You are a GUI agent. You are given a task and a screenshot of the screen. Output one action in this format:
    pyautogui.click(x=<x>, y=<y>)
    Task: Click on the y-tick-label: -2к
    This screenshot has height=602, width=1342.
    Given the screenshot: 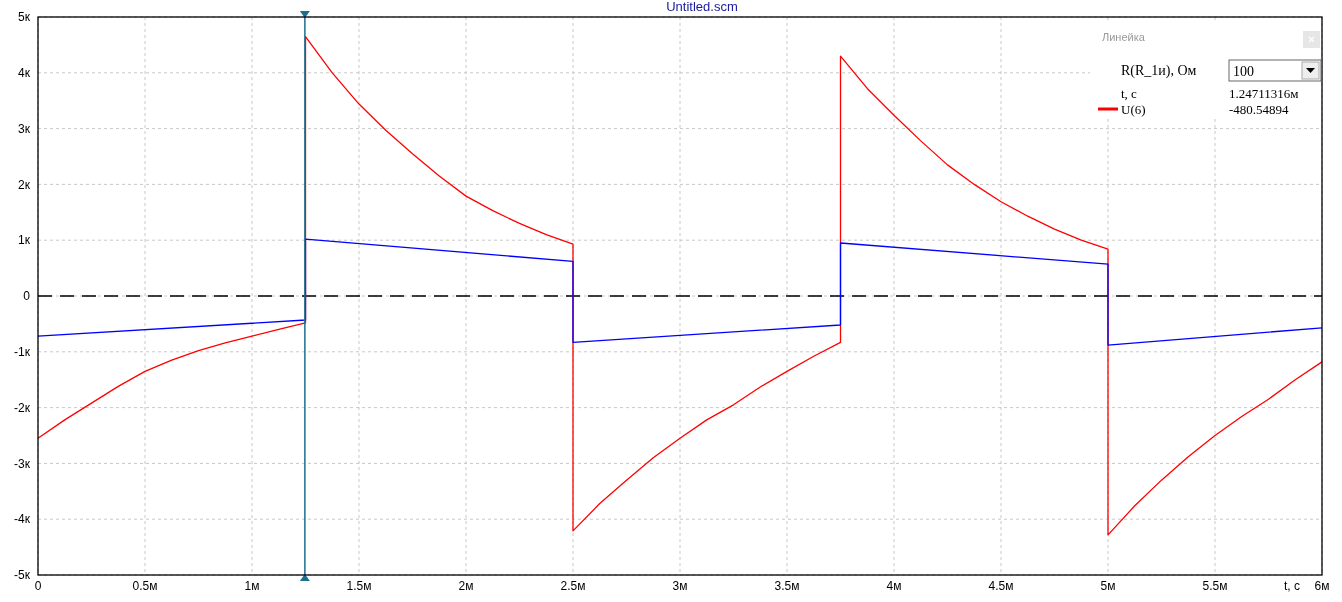 What is the action you would take?
    pyautogui.click(x=22, y=407)
    